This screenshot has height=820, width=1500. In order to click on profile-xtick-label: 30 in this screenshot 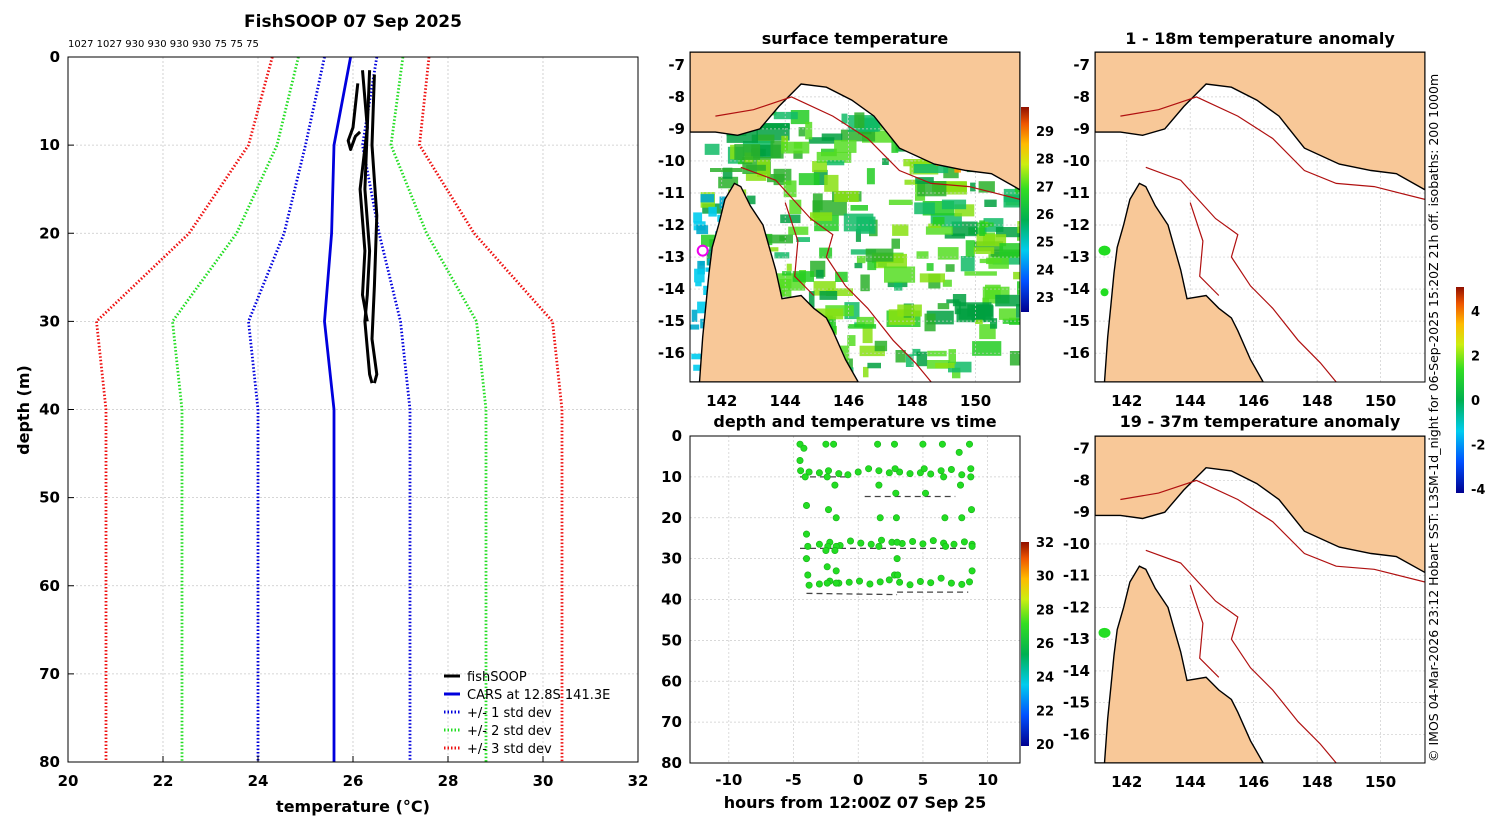, I will do `click(543, 781)`.